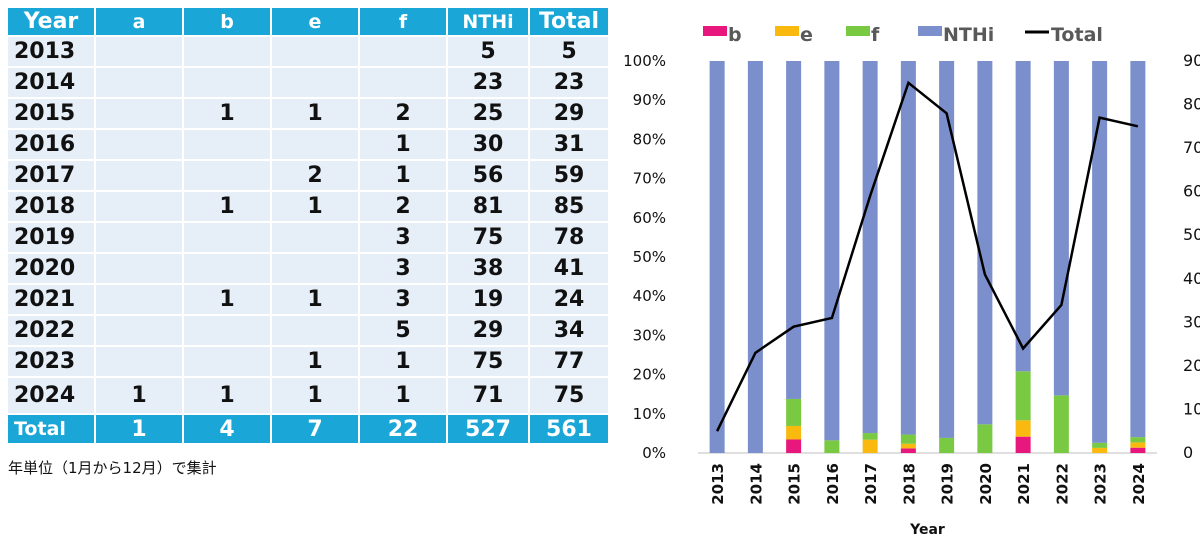 This screenshot has height=544, width=1200. Describe the element at coordinates (1191, 147) in the screenshot. I see `y-right-tick-label: 70` at that location.